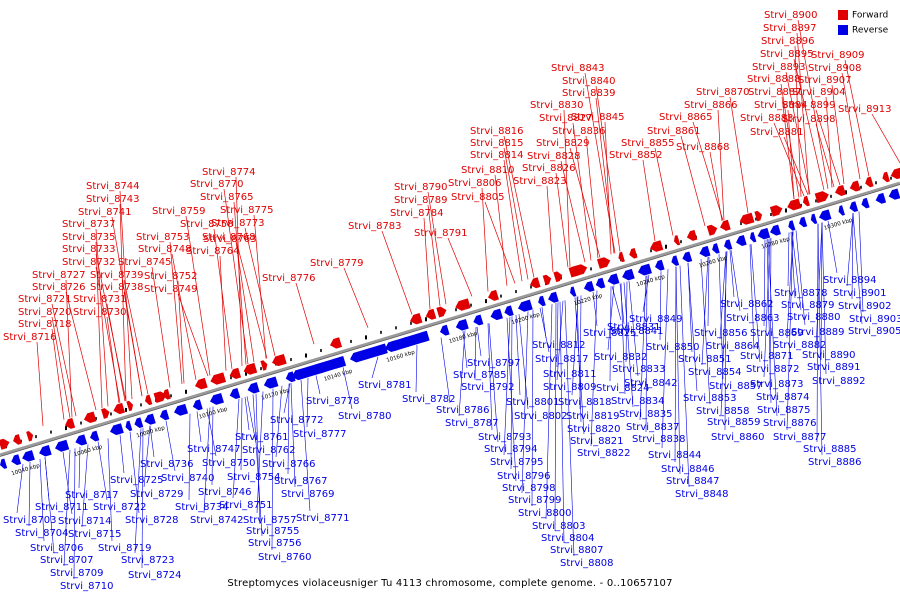 This screenshot has height=604, width=900. Describe the element at coordinates (207, 224) in the screenshot. I see `forward-gene-label: Strvi_8758` at that location.